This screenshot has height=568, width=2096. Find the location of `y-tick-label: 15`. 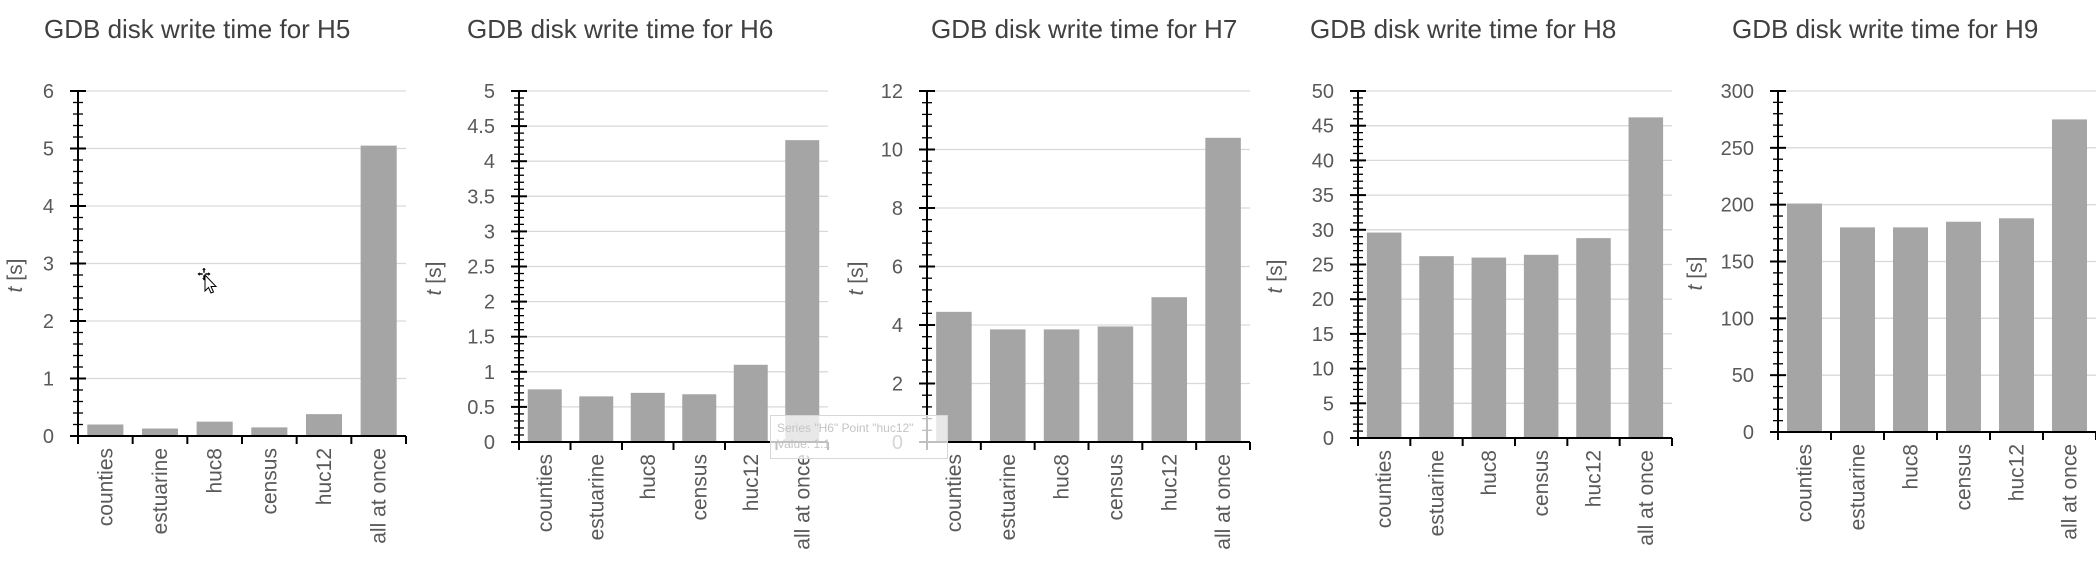

y-tick-label: 15 is located at coordinates (1323, 335).